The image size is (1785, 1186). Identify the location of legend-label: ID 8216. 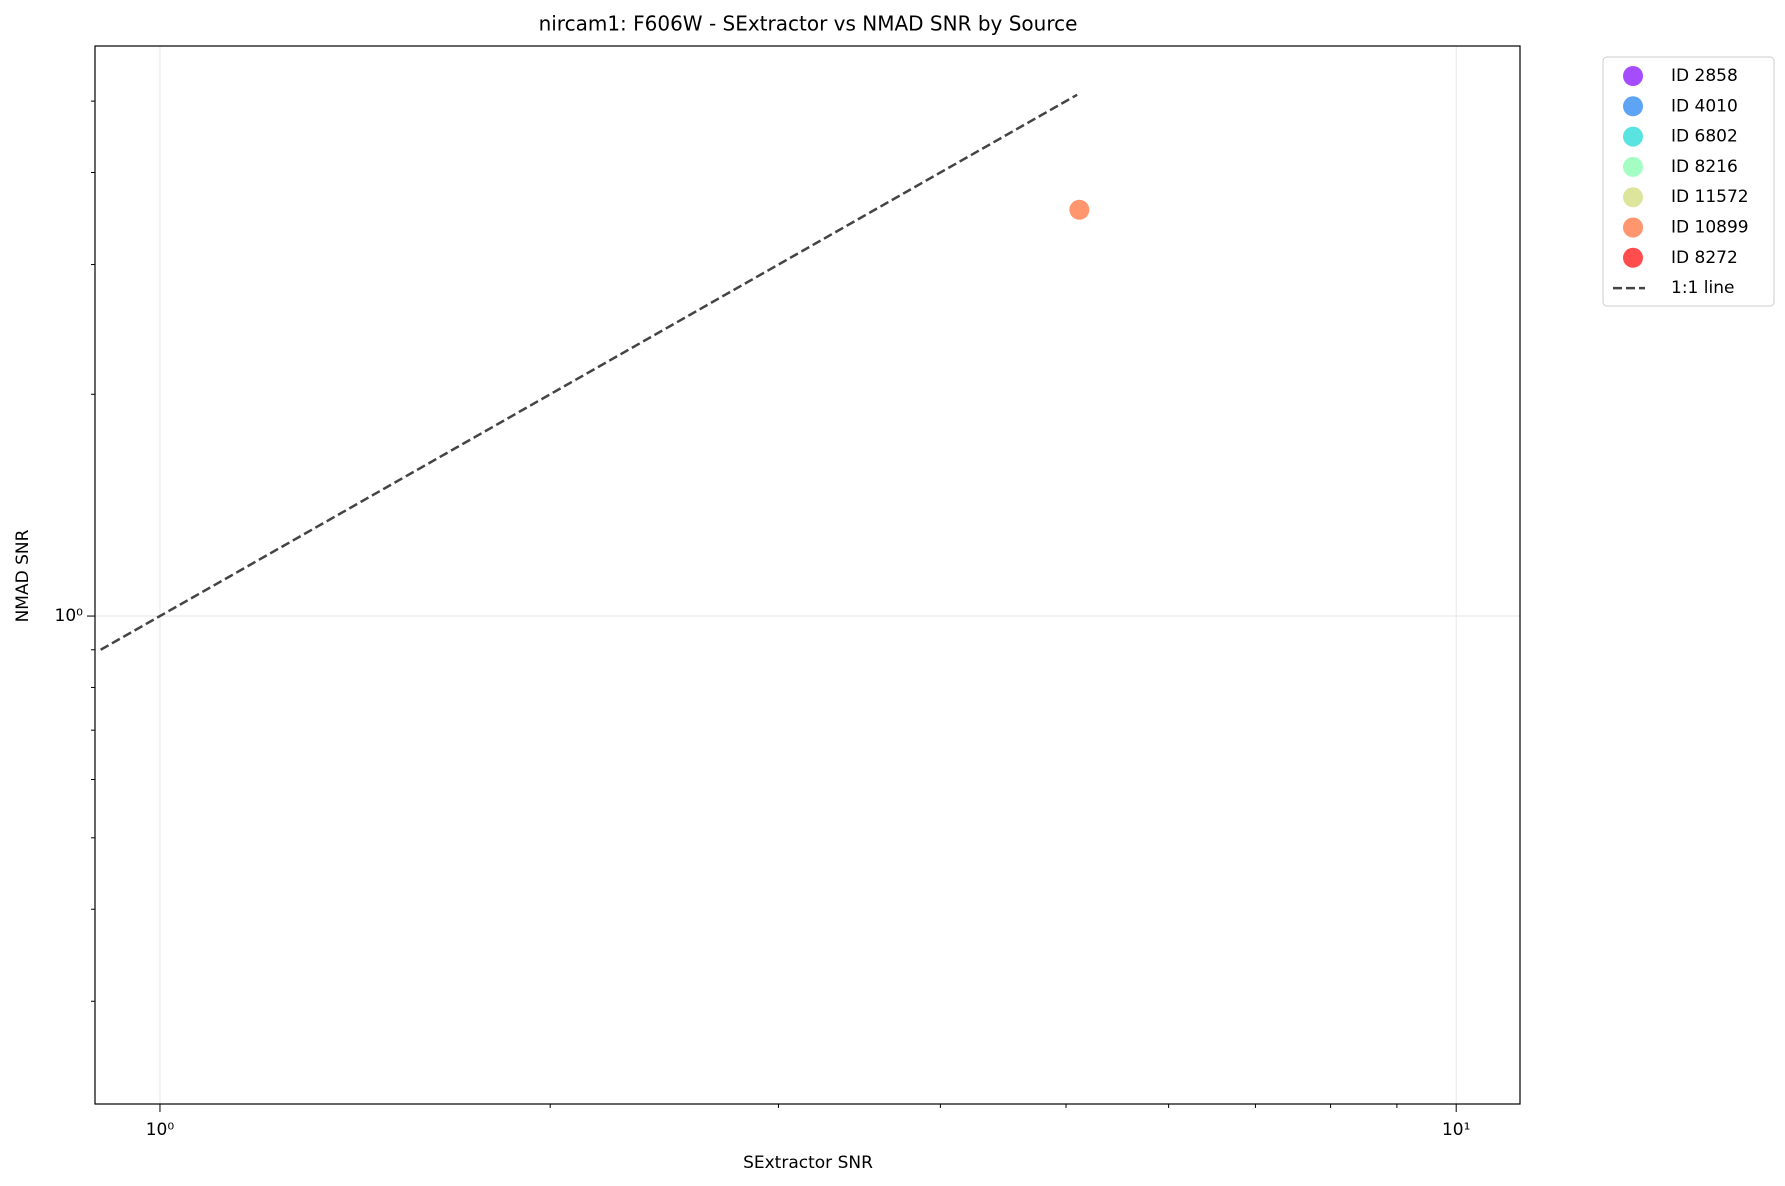
(1704, 167).